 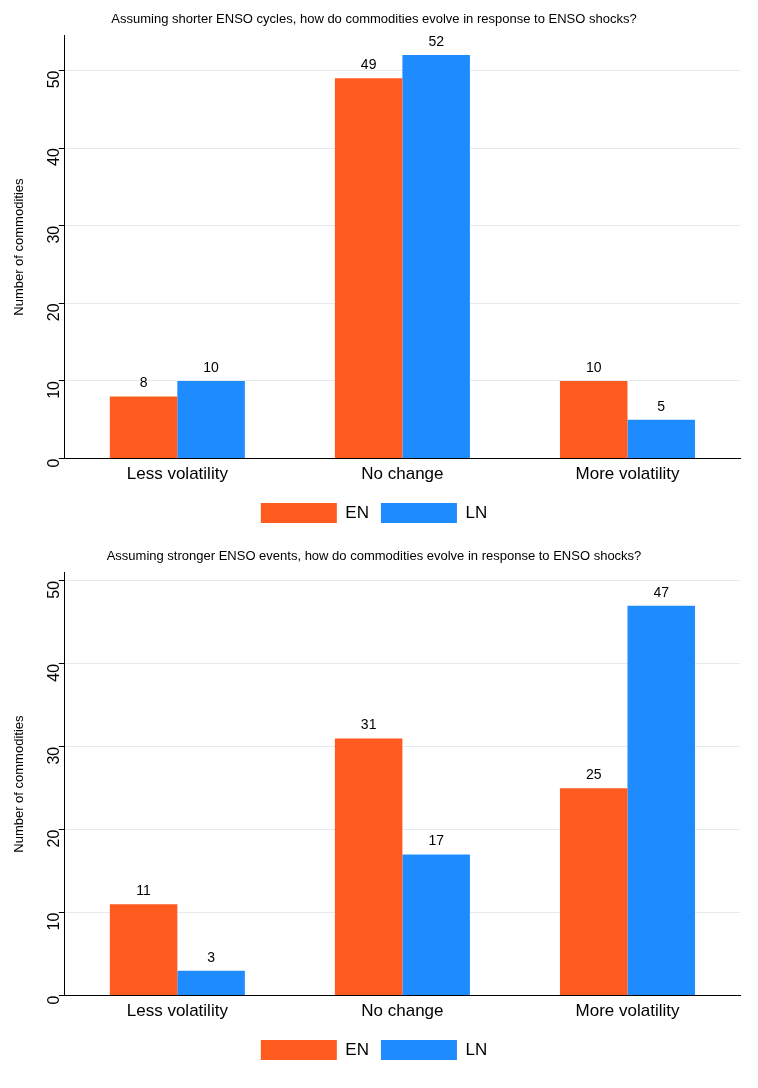 What do you see at coordinates (211, 956) in the screenshot?
I see `data-label: 3` at bounding box center [211, 956].